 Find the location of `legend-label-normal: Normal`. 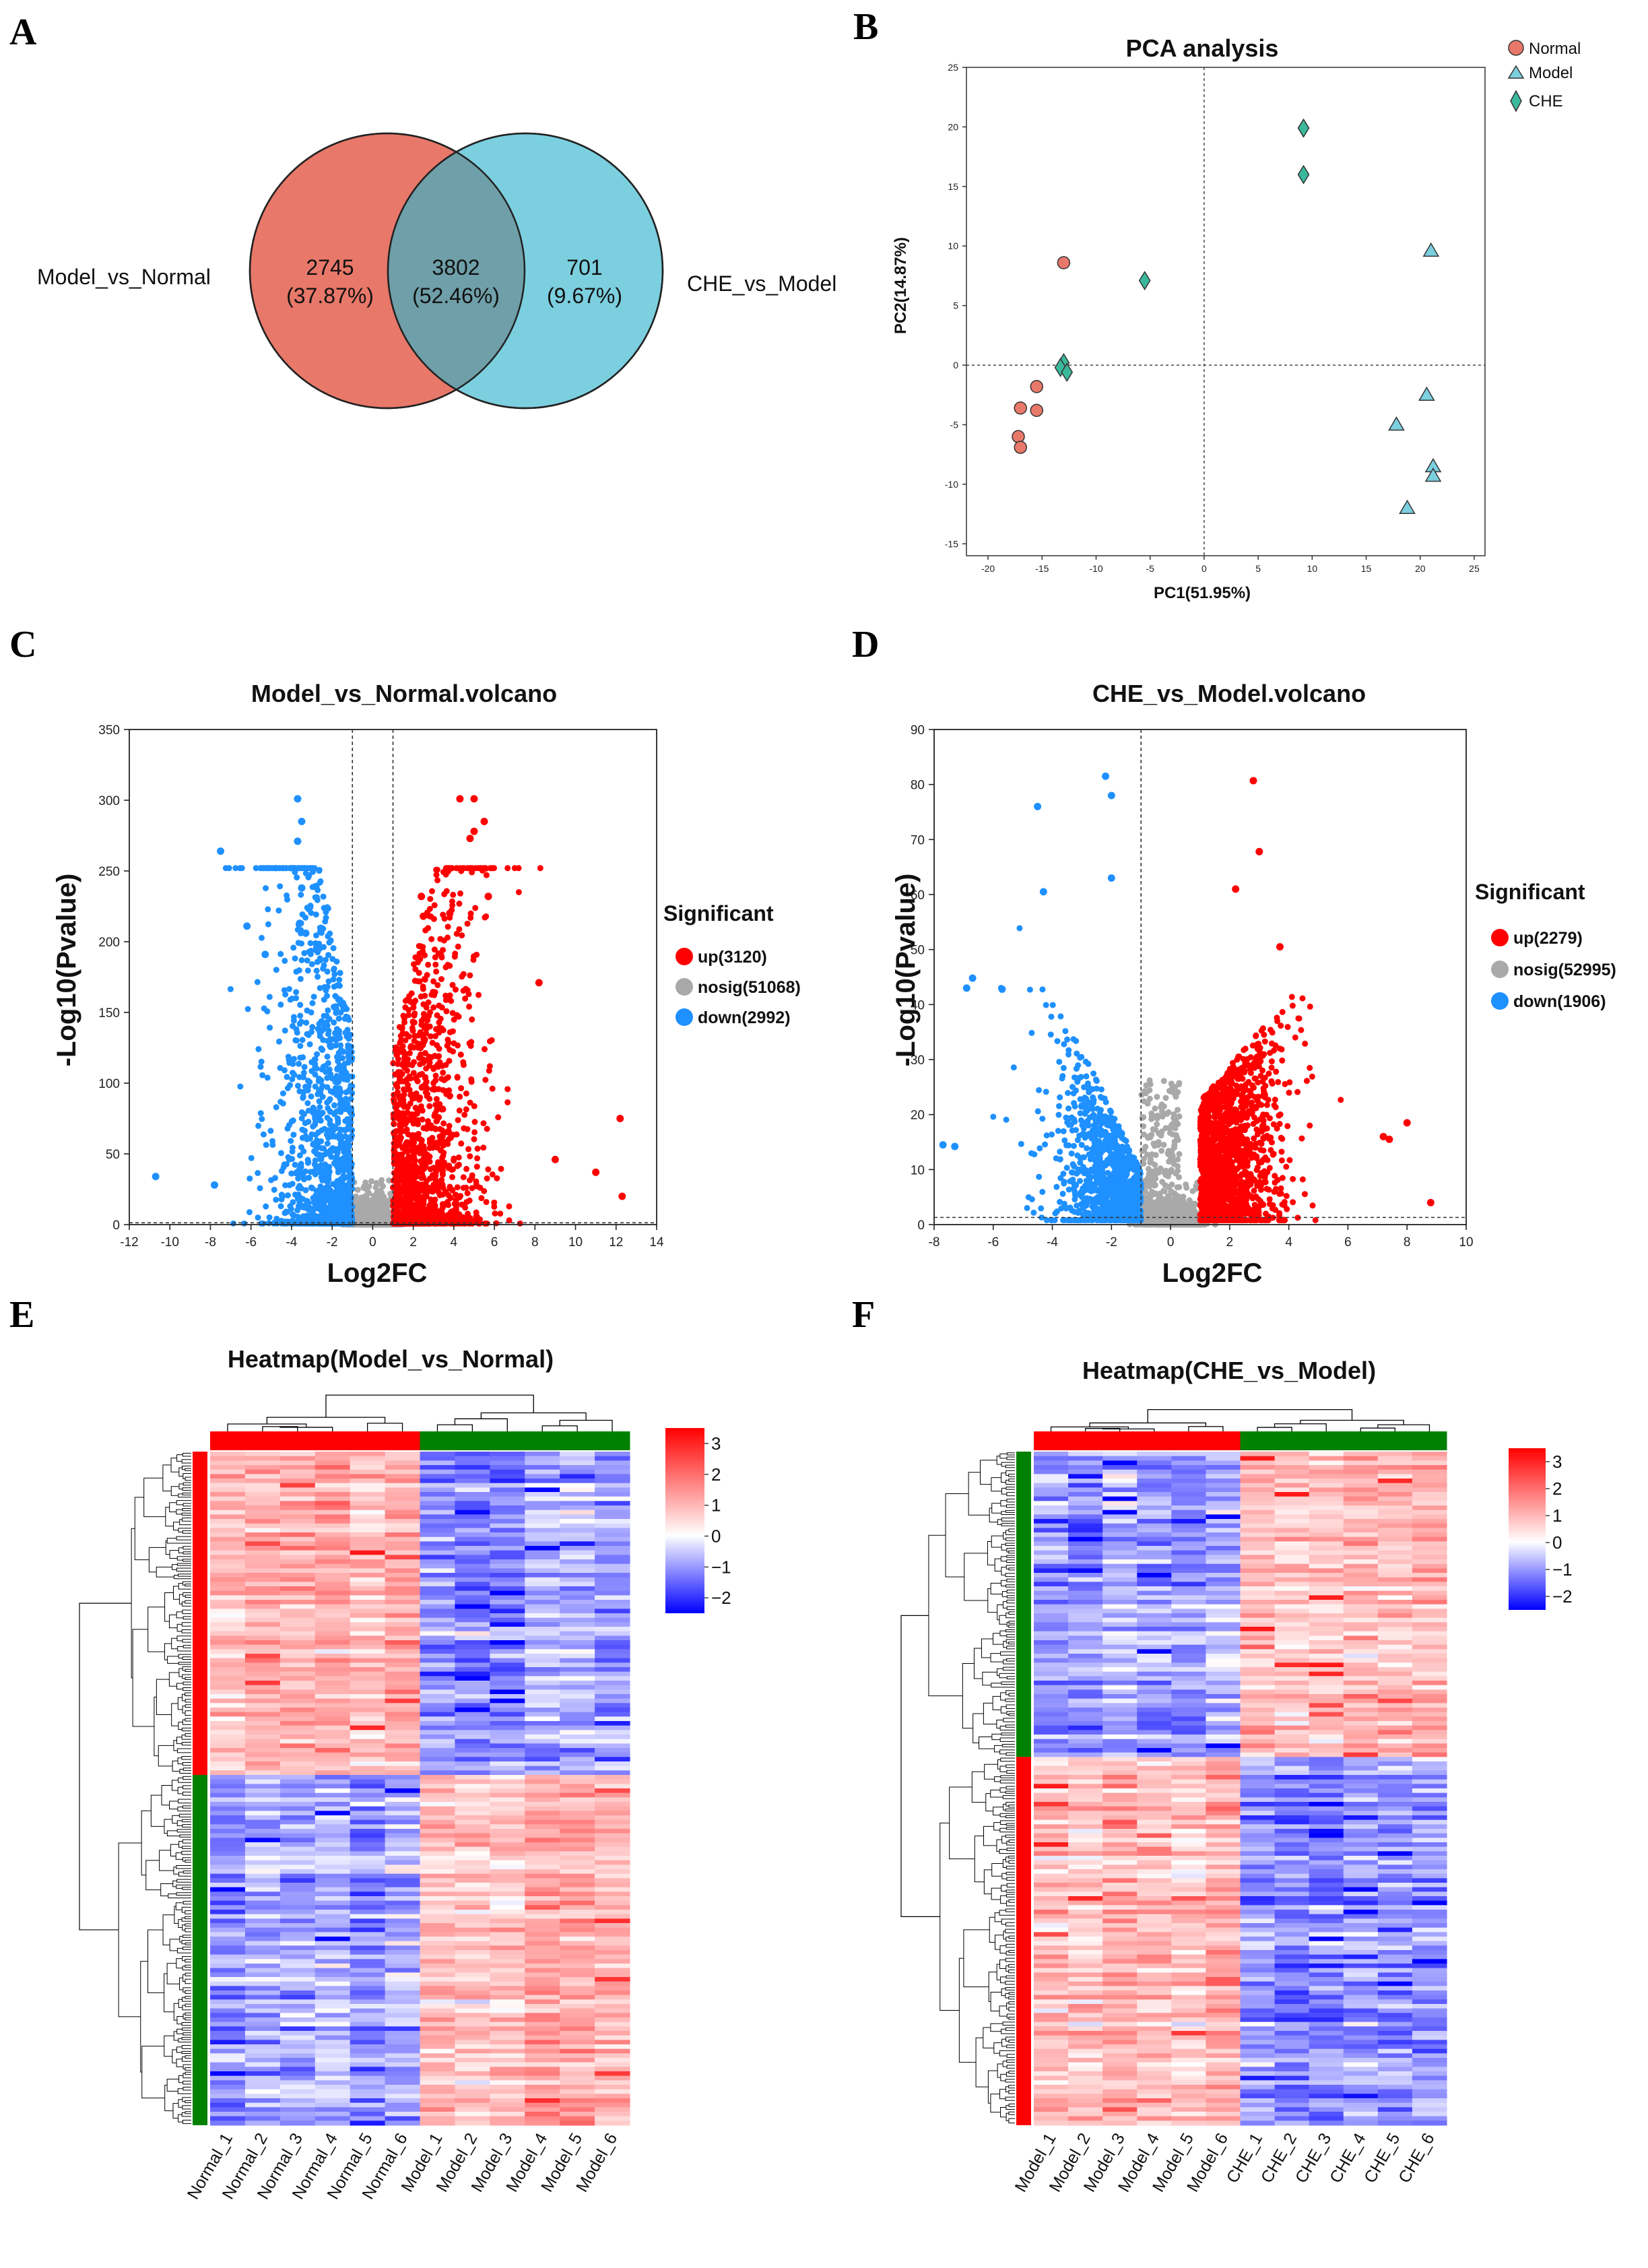

legend-label-normal: Normal is located at coordinates (1555, 49).